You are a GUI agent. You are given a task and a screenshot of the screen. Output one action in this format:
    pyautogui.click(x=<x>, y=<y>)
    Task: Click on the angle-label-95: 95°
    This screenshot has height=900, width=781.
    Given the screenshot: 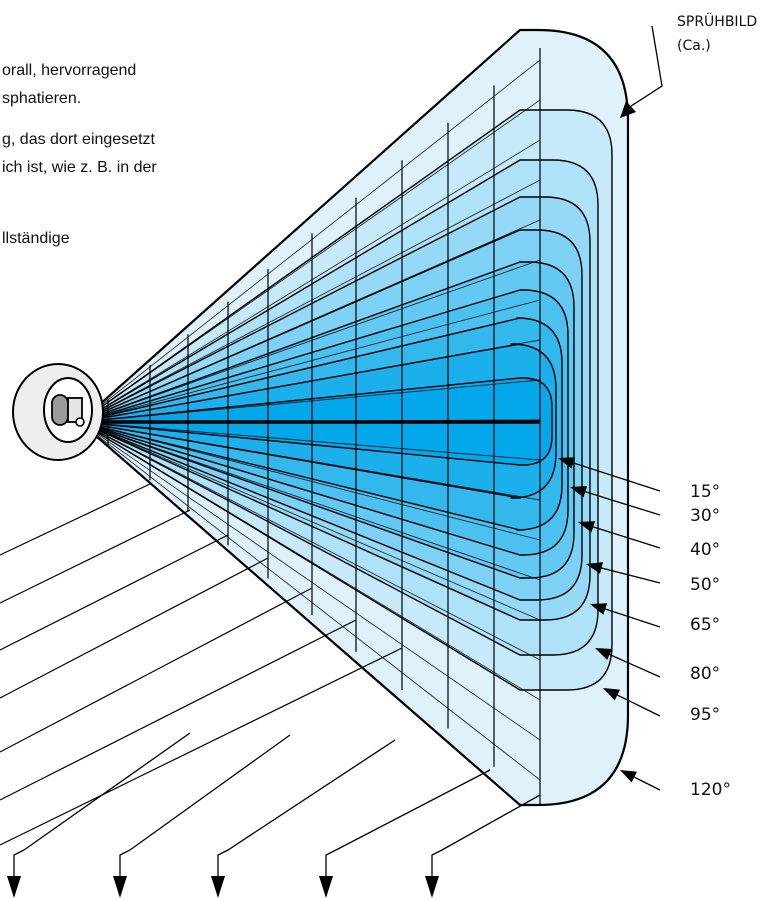 What is the action you would take?
    pyautogui.click(x=705, y=715)
    